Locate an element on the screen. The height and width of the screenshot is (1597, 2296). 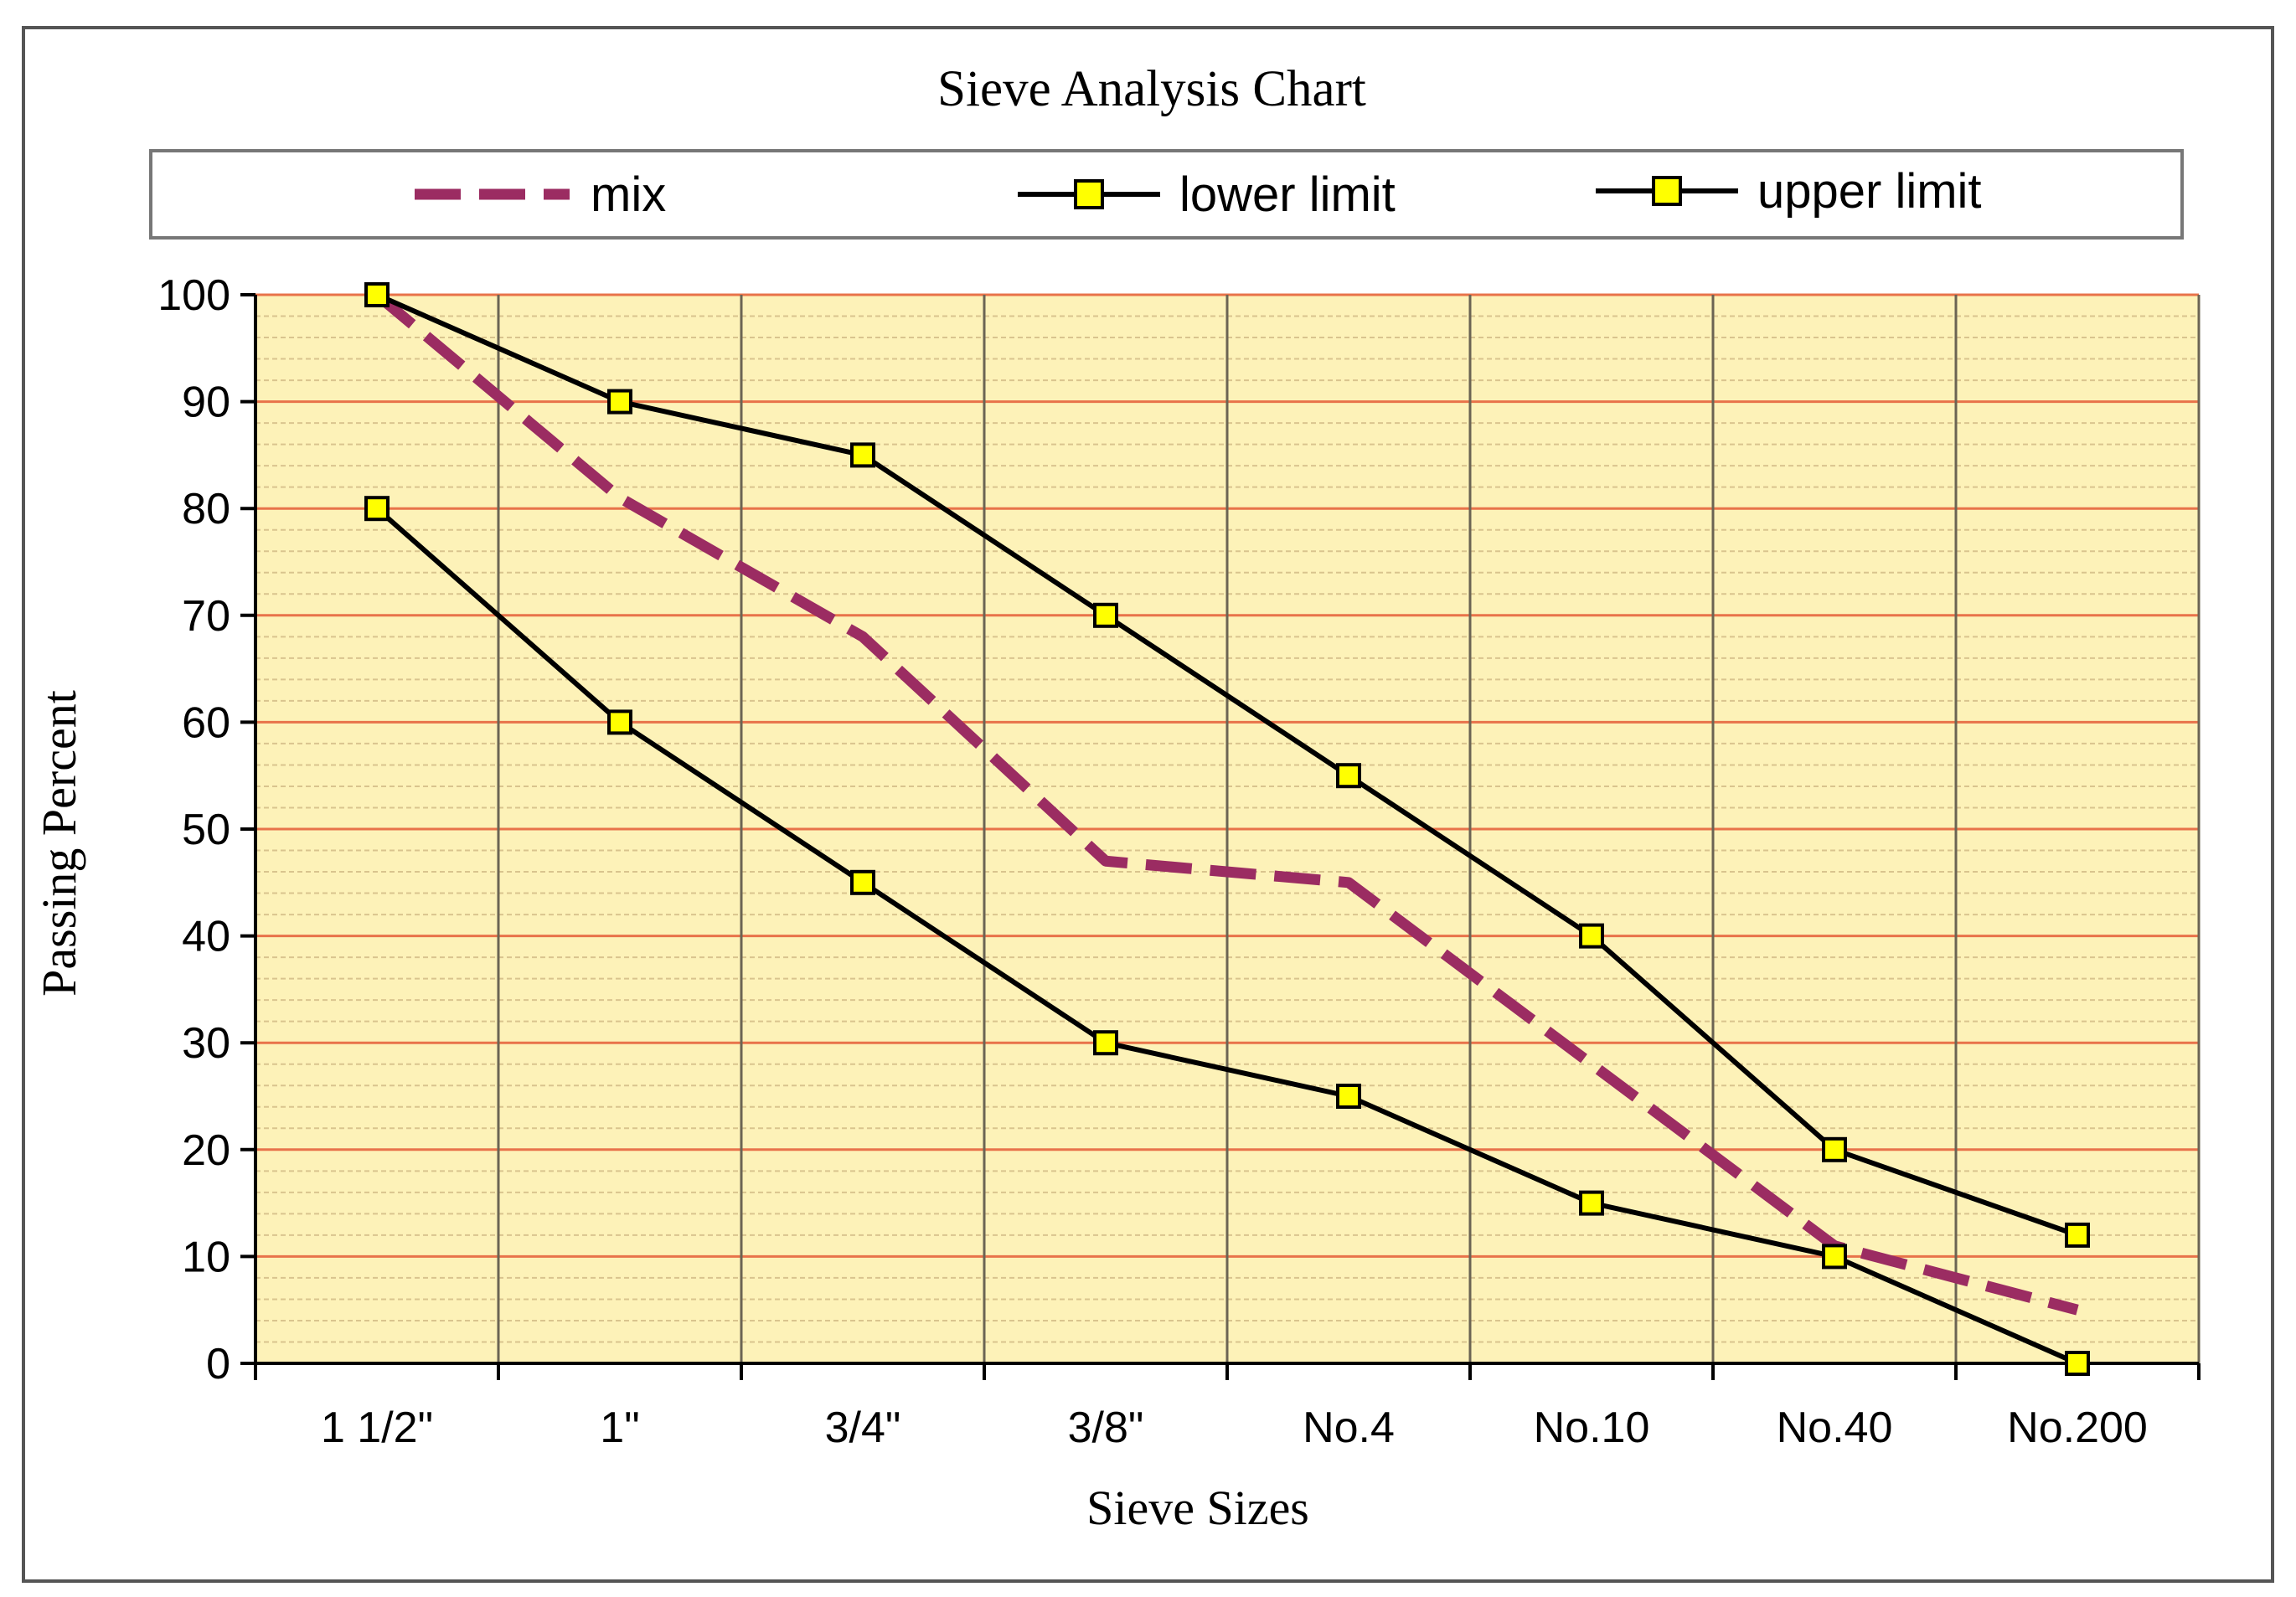
y-tick-label: 0 is located at coordinates (218, 1364).